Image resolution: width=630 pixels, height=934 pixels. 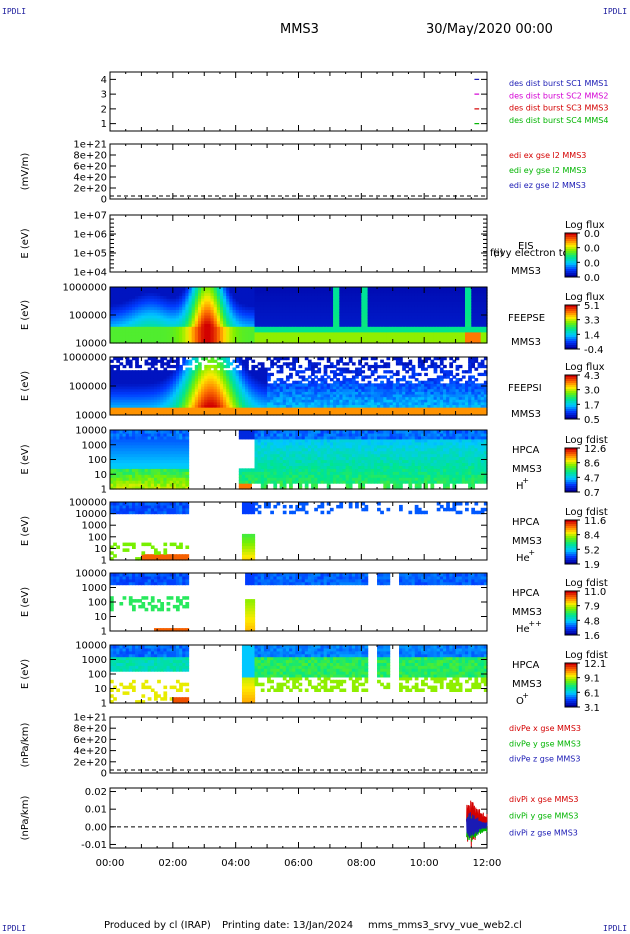 I want to click on feepse-panel-ylabel: E (eV), so click(x=25, y=315).